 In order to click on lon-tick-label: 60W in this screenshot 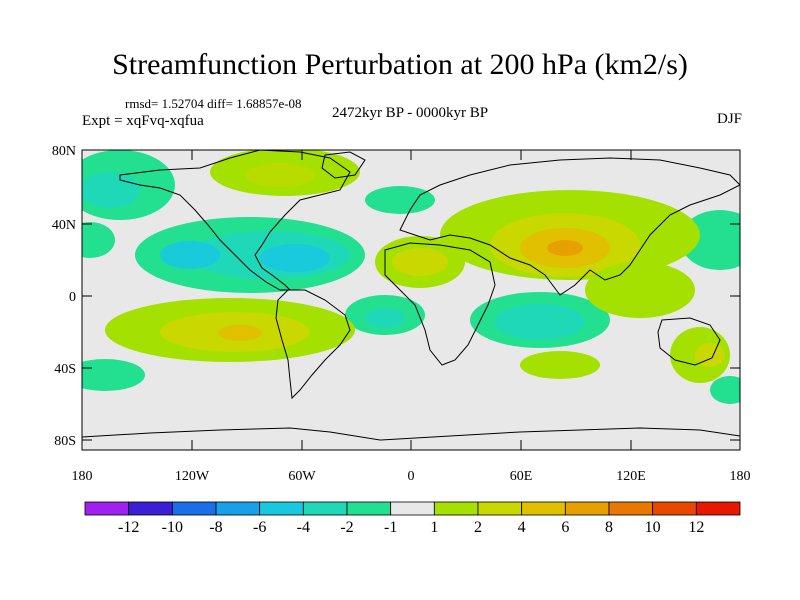, I will do `click(302, 476)`.